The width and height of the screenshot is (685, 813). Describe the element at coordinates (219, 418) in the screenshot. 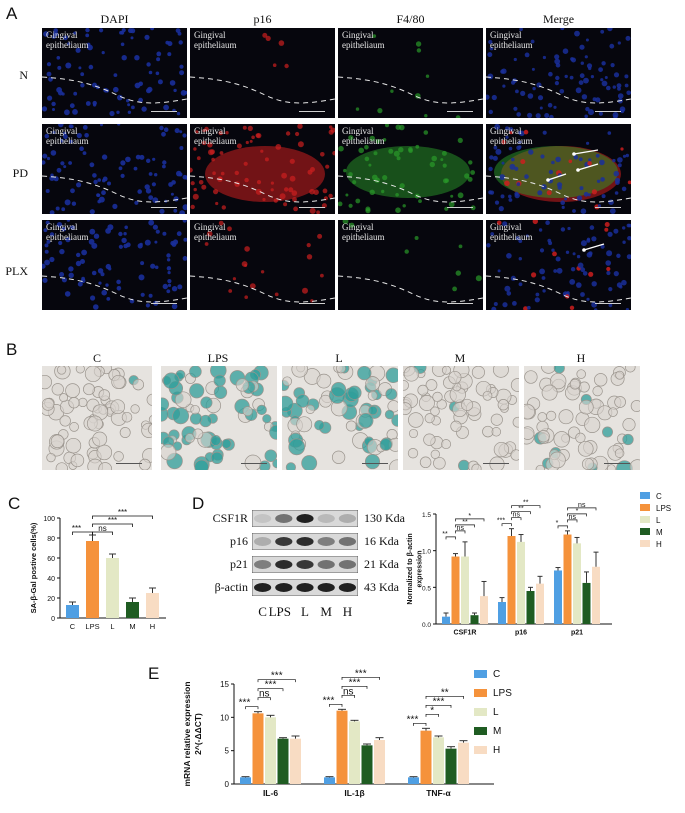

I see `brightfield-lps` at that location.